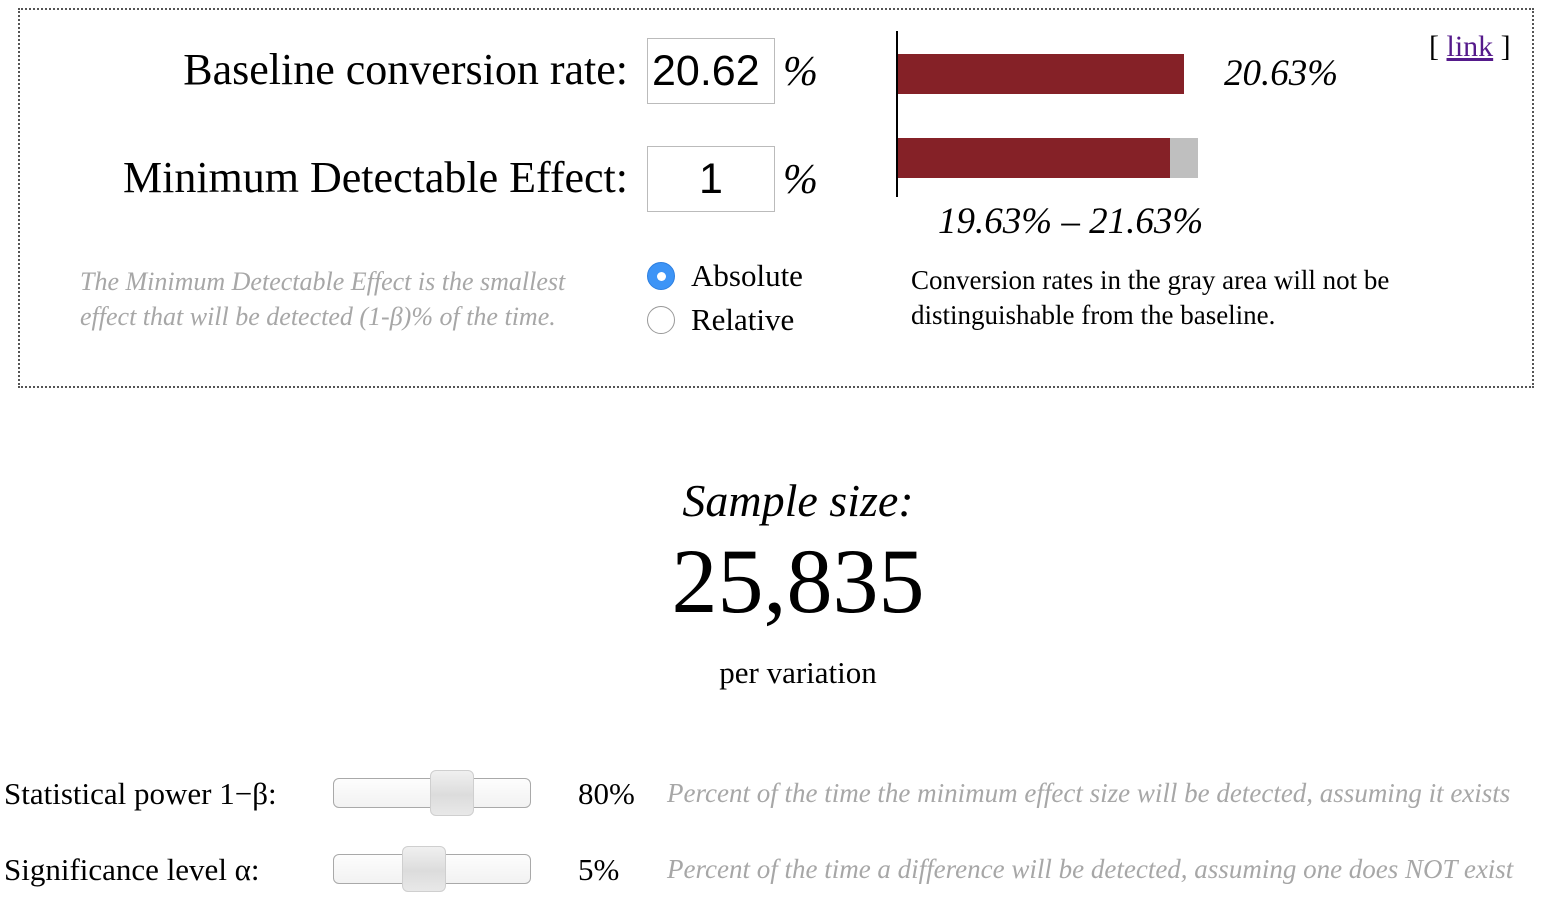  What do you see at coordinates (1505, 46) in the screenshot?
I see `link-bracket-close: ]` at bounding box center [1505, 46].